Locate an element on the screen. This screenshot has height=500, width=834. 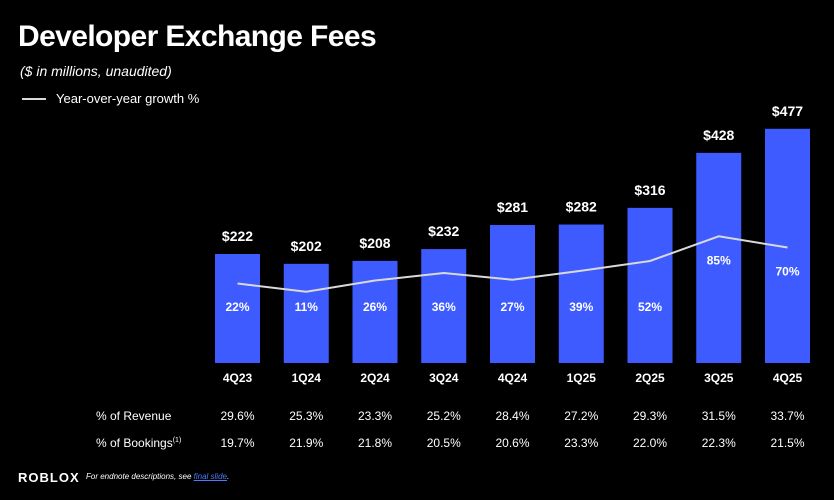
bookings-value: 20.5% is located at coordinates (444, 443).